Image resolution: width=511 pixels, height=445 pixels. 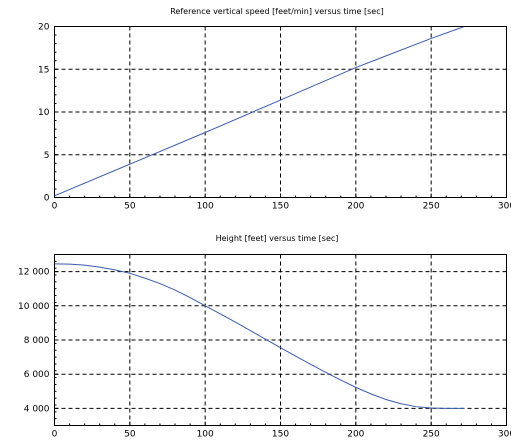 What do you see at coordinates (37, 375) in the screenshot?
I see `y-tick-label: 6 000` at bounding box center [37, 375].